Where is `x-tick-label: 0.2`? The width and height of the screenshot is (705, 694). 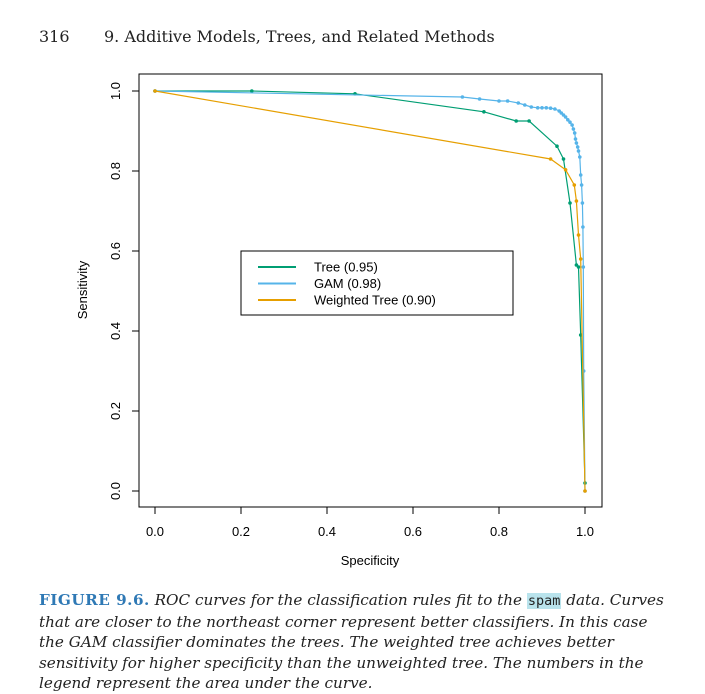 x-tick-label: 0.2 is located at coordinates (241, 531).